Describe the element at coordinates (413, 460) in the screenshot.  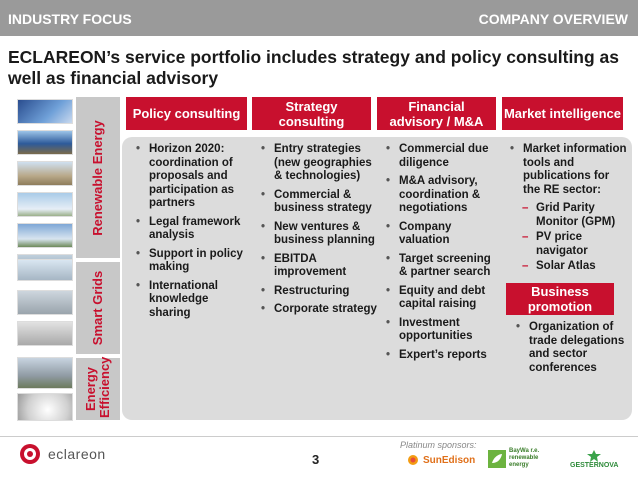
I see `sun-icon` at that location.